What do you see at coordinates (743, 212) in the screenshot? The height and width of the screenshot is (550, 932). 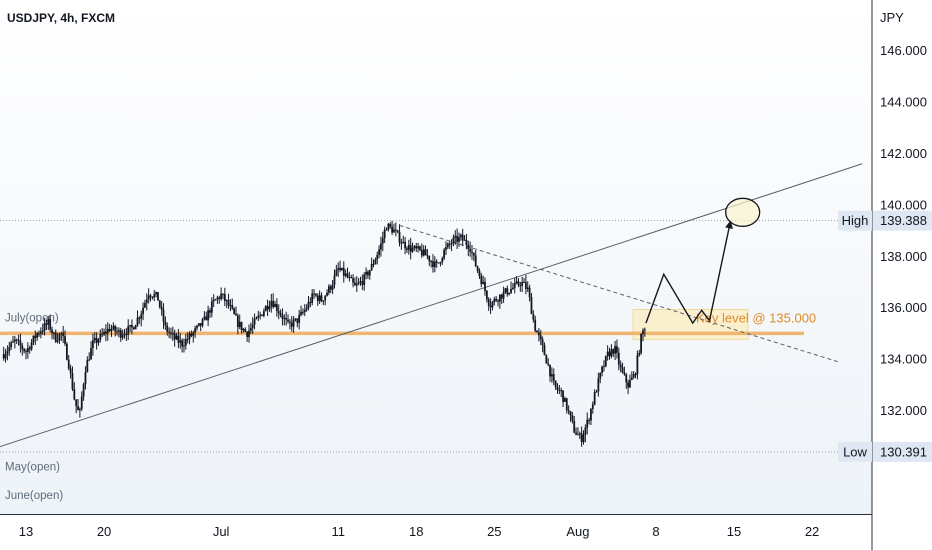 I see `target-circle` at bounding box center [743, 212].